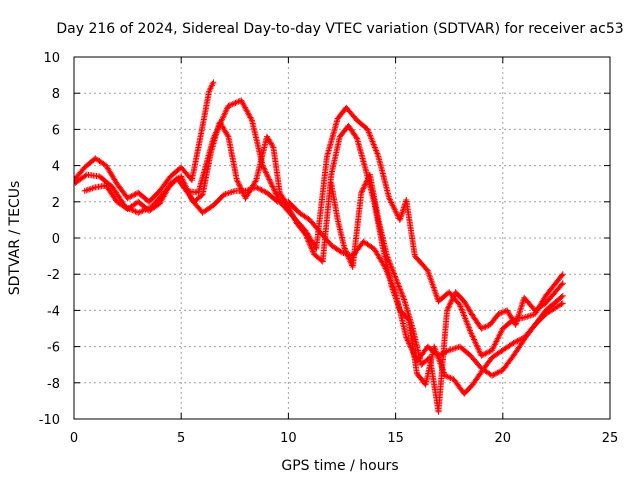 This screenshot has width=640, height=480. What do you see at coordinates (56, 94) in the screenshot?
I see `y-tick-label: 8` at bounding box center [56, 94].